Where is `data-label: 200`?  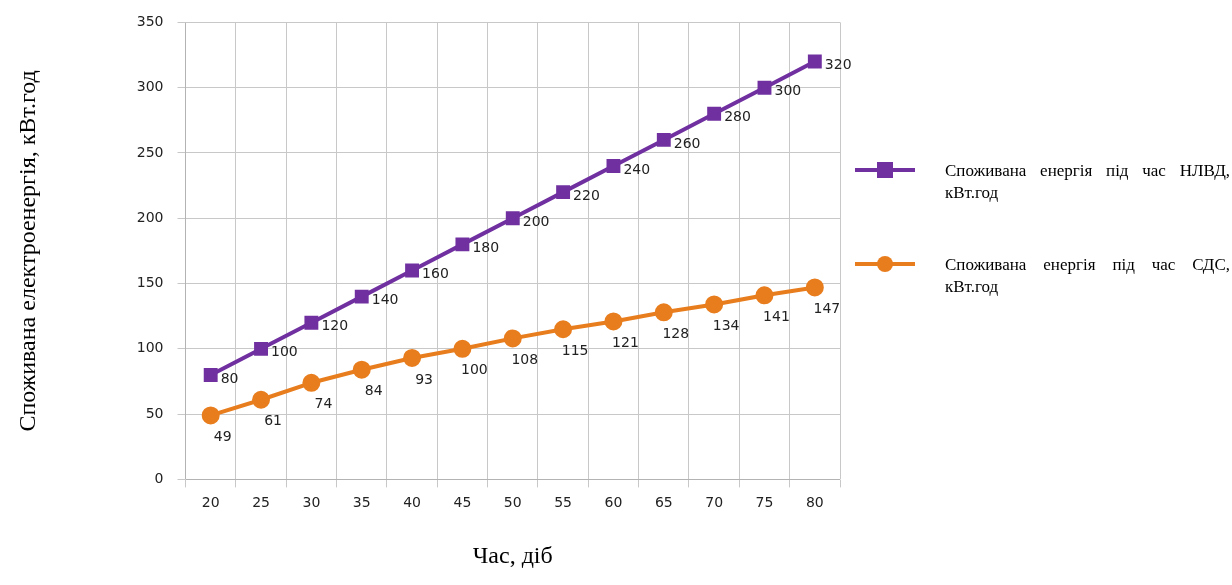 data-label: 200 is located at coordinates (536, 220).